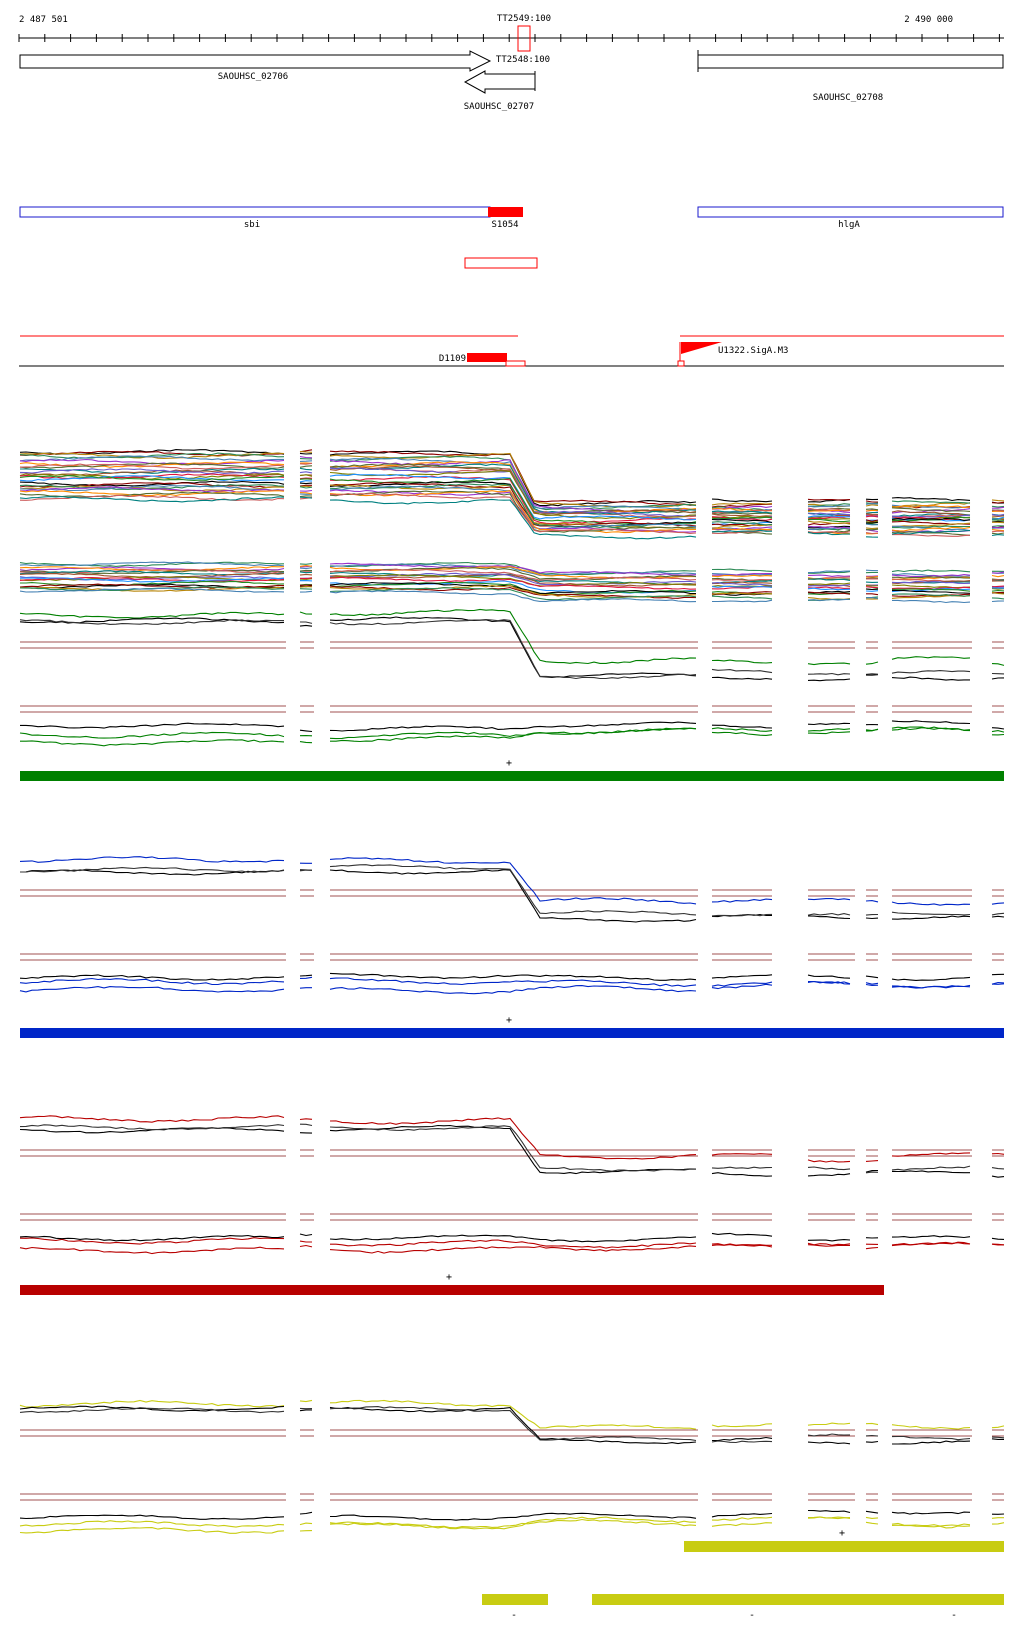 The height and width of the screenshot is (1640, 1024). What do you see at coordinates (732, 354) in the screenshot?
I see `feature-u1322-siga-m3: U1322.SigA.M3` at bounding box center [732, 354].